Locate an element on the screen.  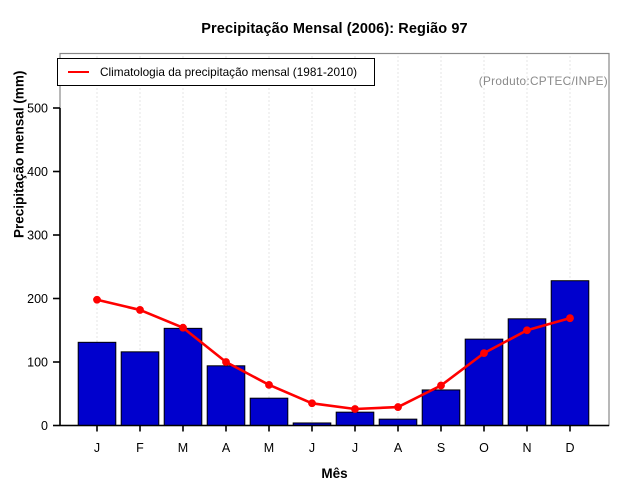
x-axis-label: Mês is located at coordinates (334, 473).